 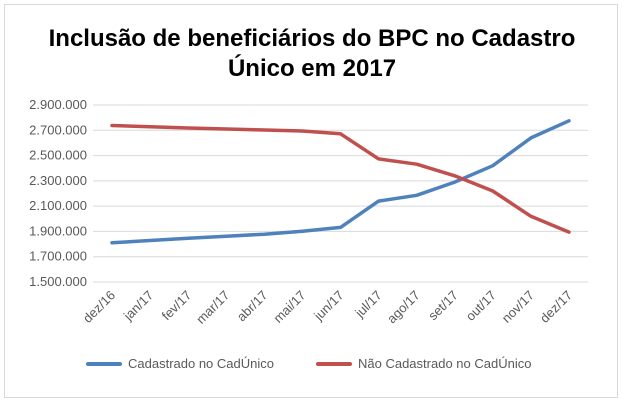 I want to click on x-tick-label: jul/17, so click(x=367, y=304).